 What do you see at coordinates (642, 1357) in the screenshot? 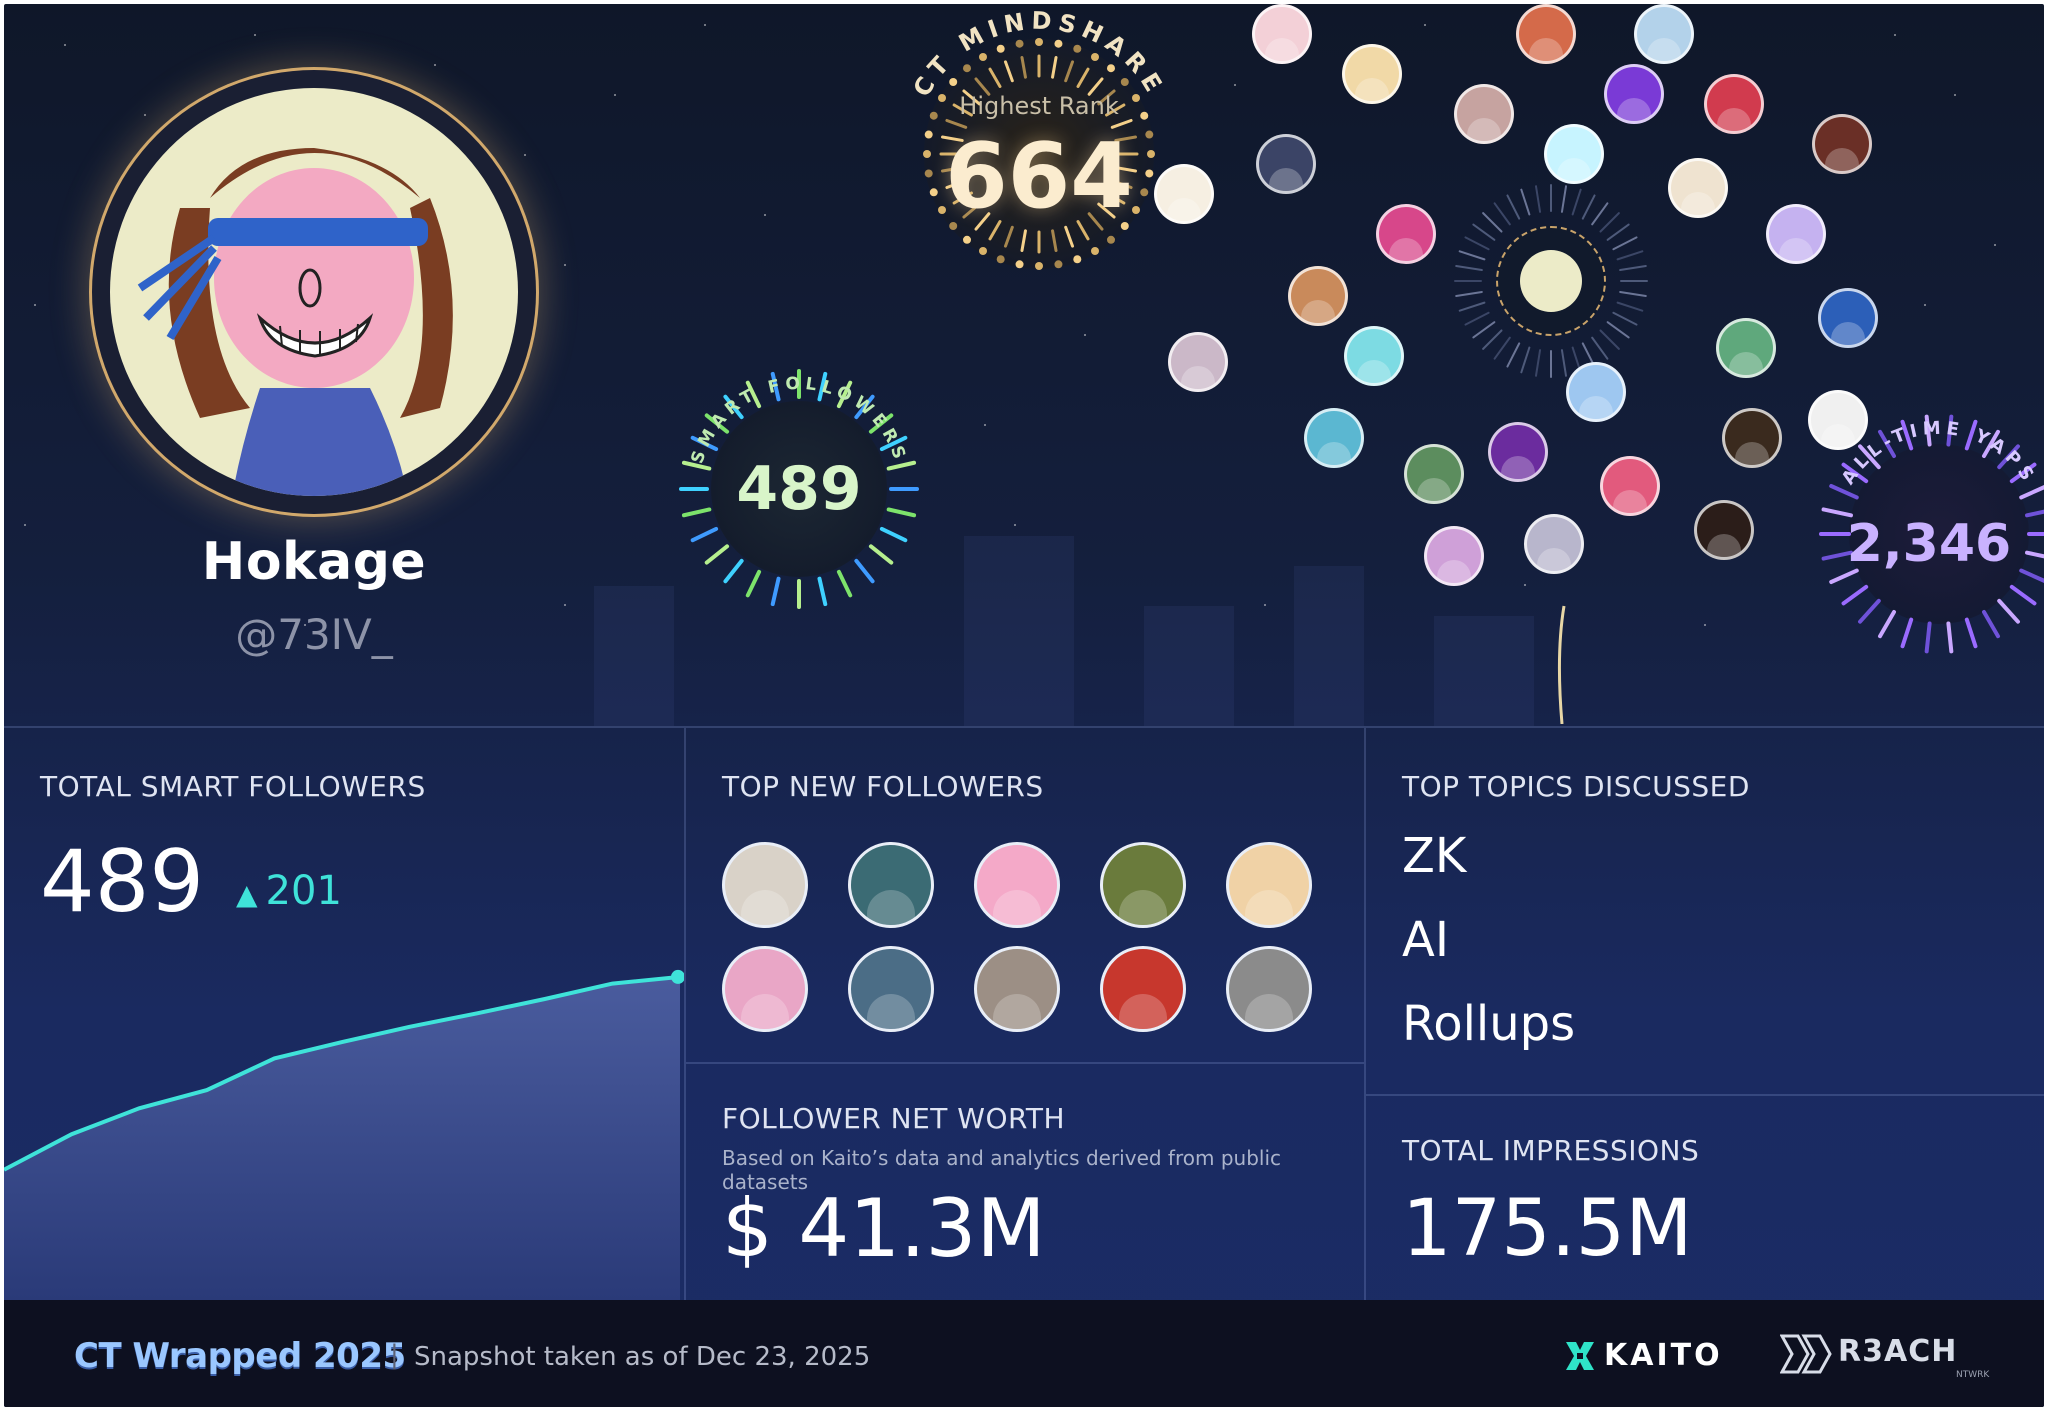
I see `snapshot-date: Snapshot taken as of Dec 23, 2025` at bounding box center [642, 1357].